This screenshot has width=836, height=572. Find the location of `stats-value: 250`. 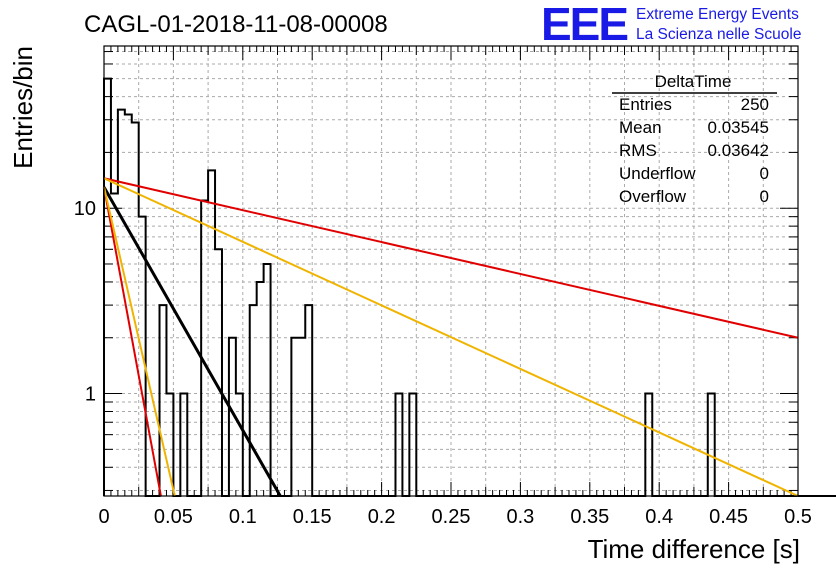

stats-value: 250 is located at coordinates (755, 104).